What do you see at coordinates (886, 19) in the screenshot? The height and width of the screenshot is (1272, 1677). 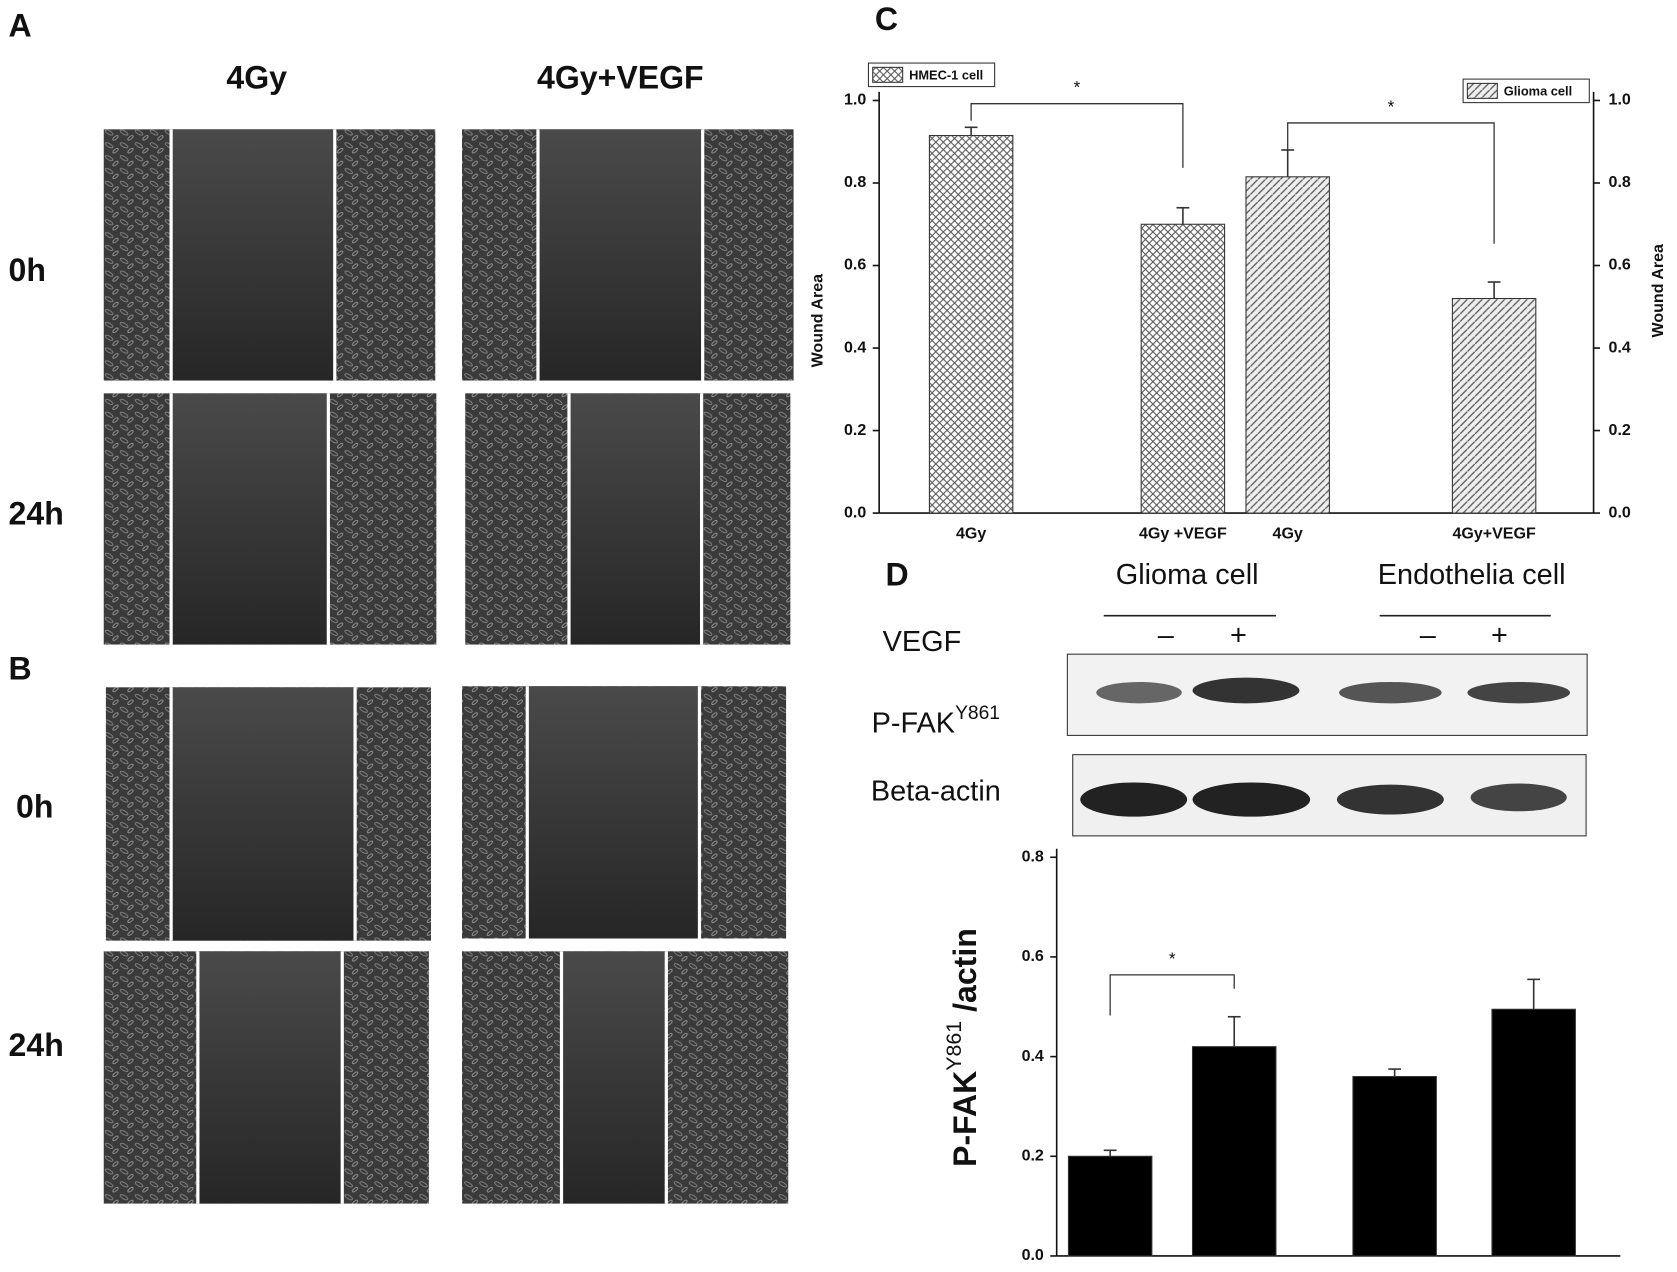 I see `panel-label: C` at bounding box center [886, 19].